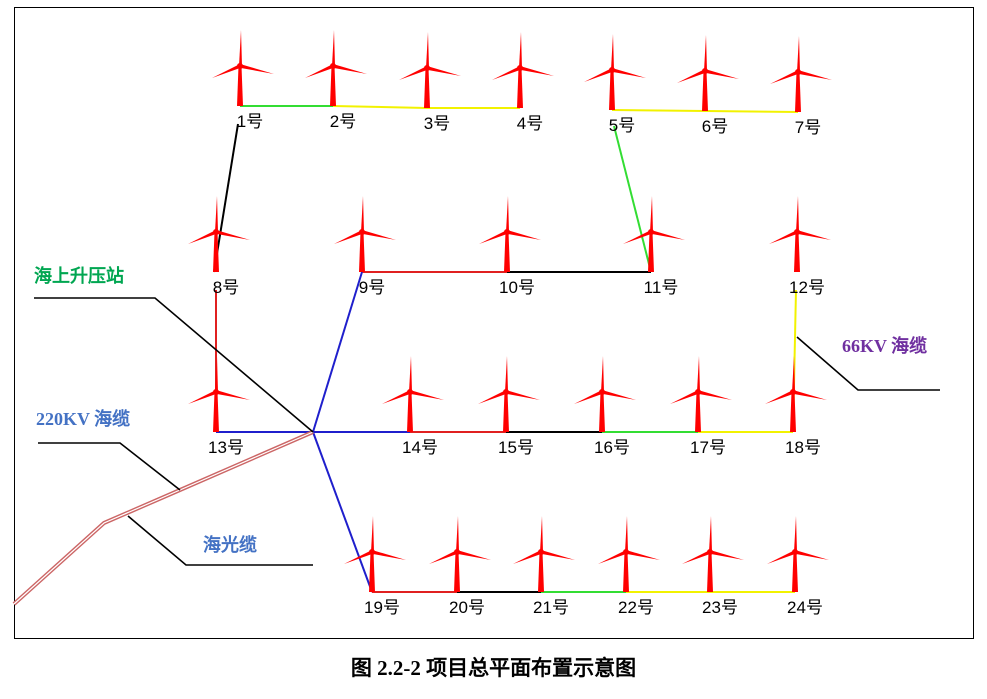 The height and width of the screenshot is (699, 987). I want to click on cable-220kv-label: 220KV 海缆, so click(83, 418).